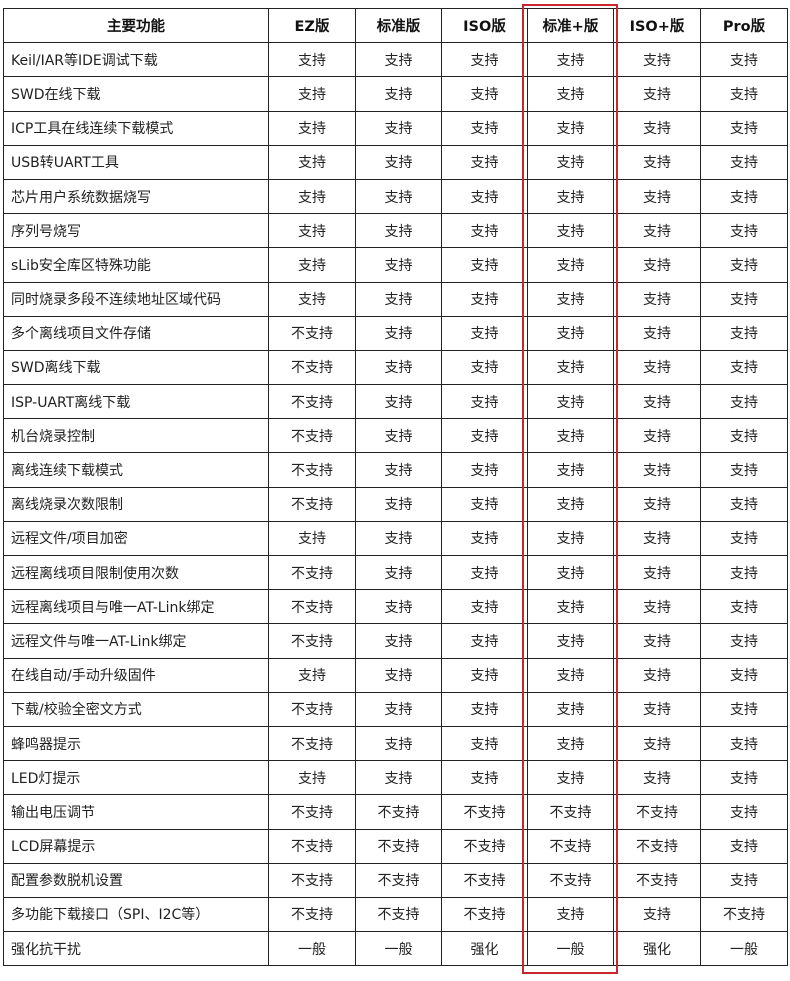  I want to click on header-edition: ISO+版, so click(657, 25).